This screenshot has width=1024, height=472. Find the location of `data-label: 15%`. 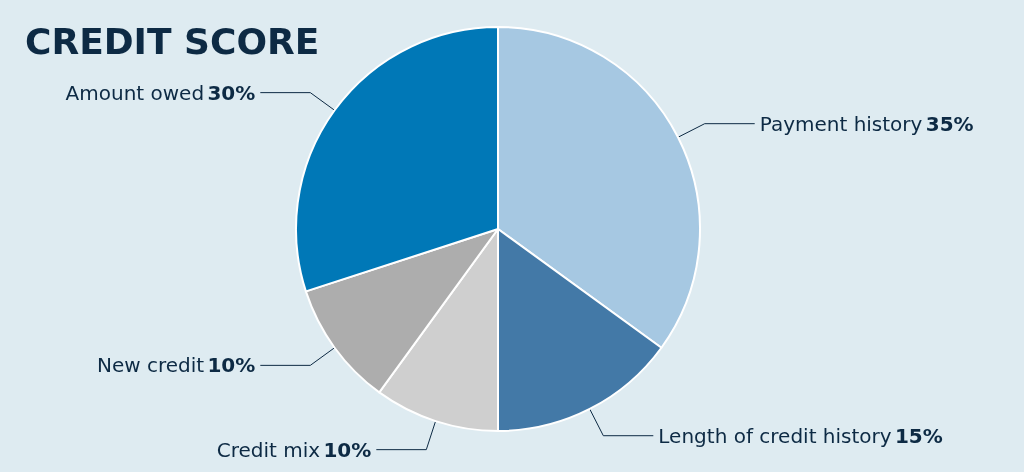

data-label: 15% is located at coordinates (918, 435).